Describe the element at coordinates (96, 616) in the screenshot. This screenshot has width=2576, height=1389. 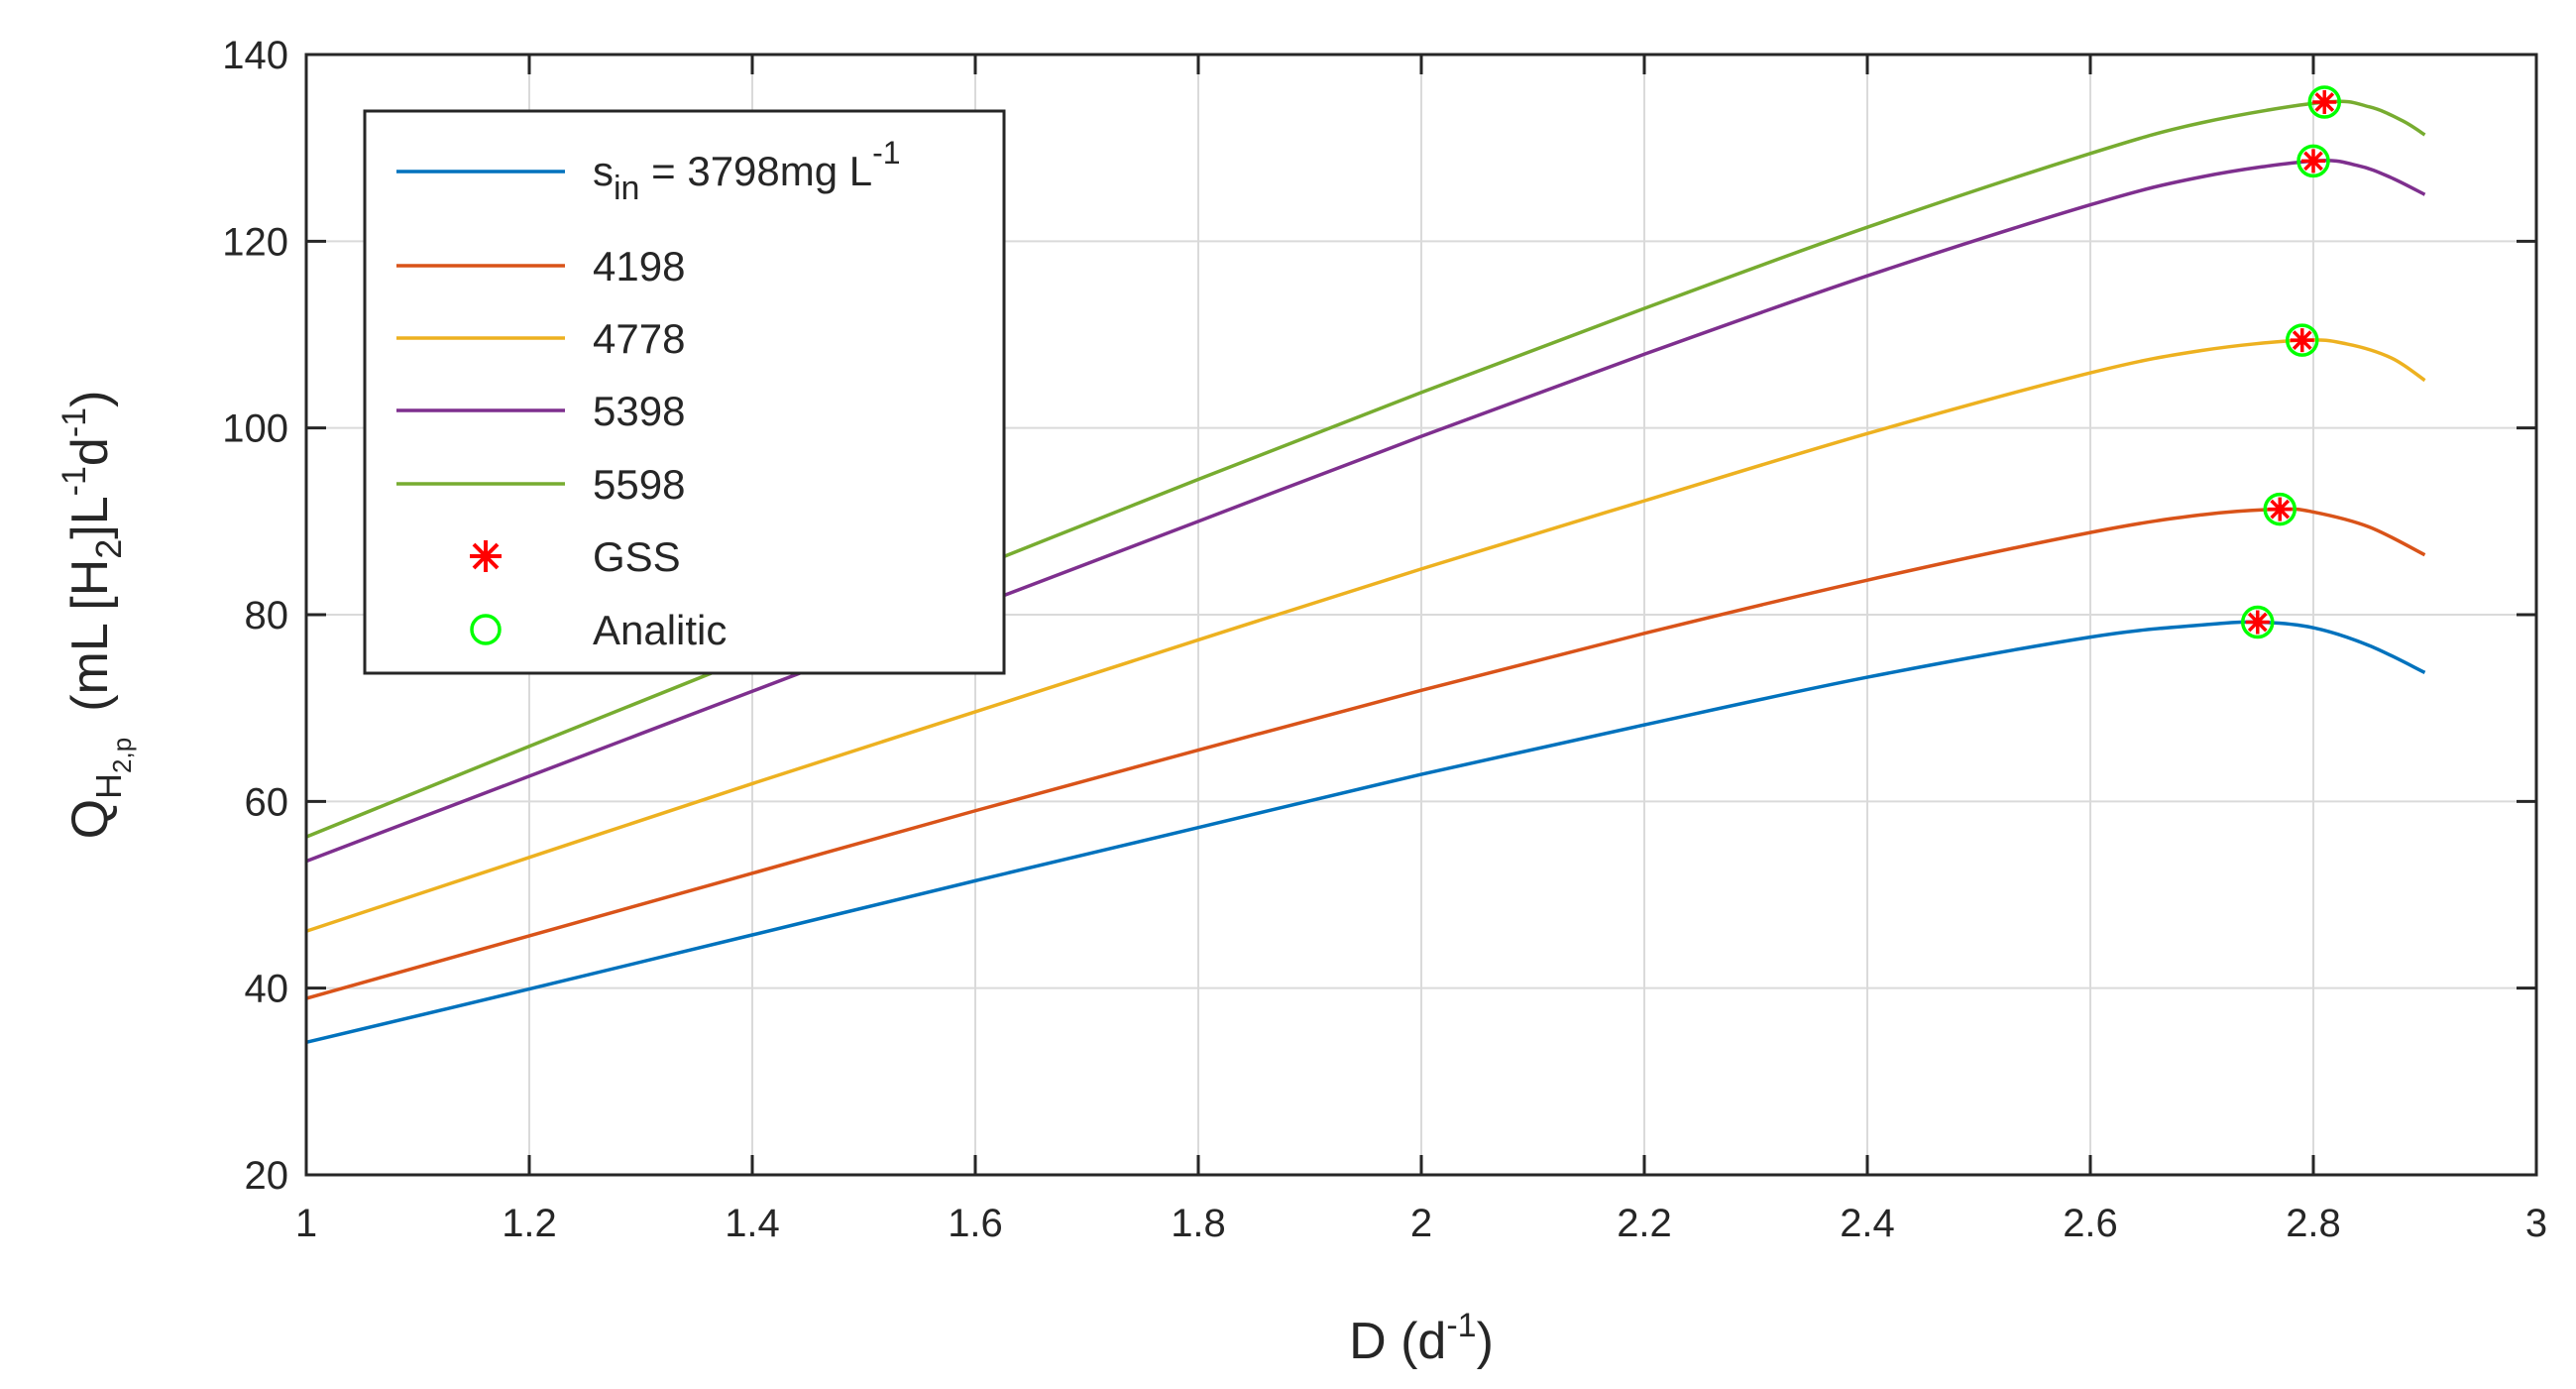
I see `y-axis-label: QH2,p(mL [H2]L-1d-1)` at that location.